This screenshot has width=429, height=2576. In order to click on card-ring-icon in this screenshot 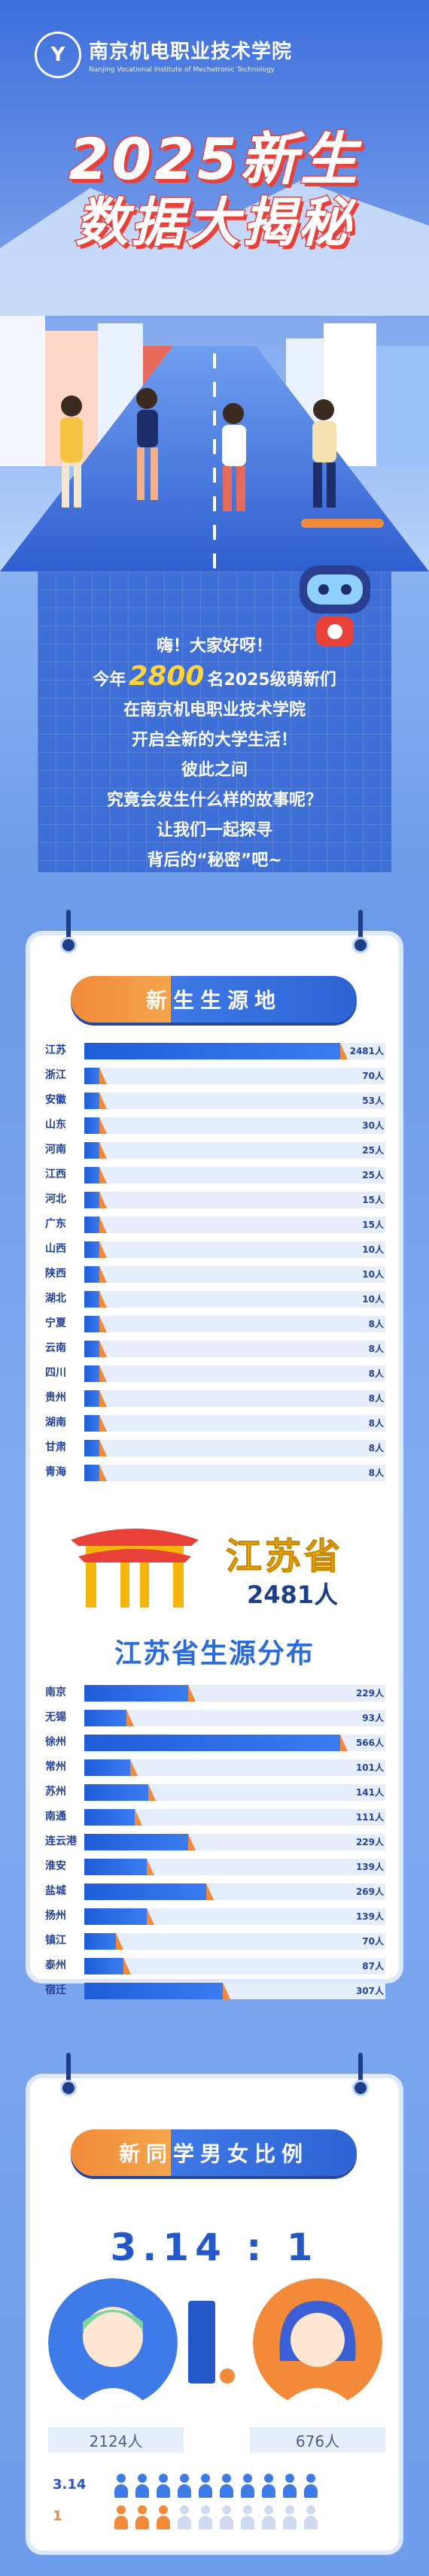, I will do `click(68, 2088)`.